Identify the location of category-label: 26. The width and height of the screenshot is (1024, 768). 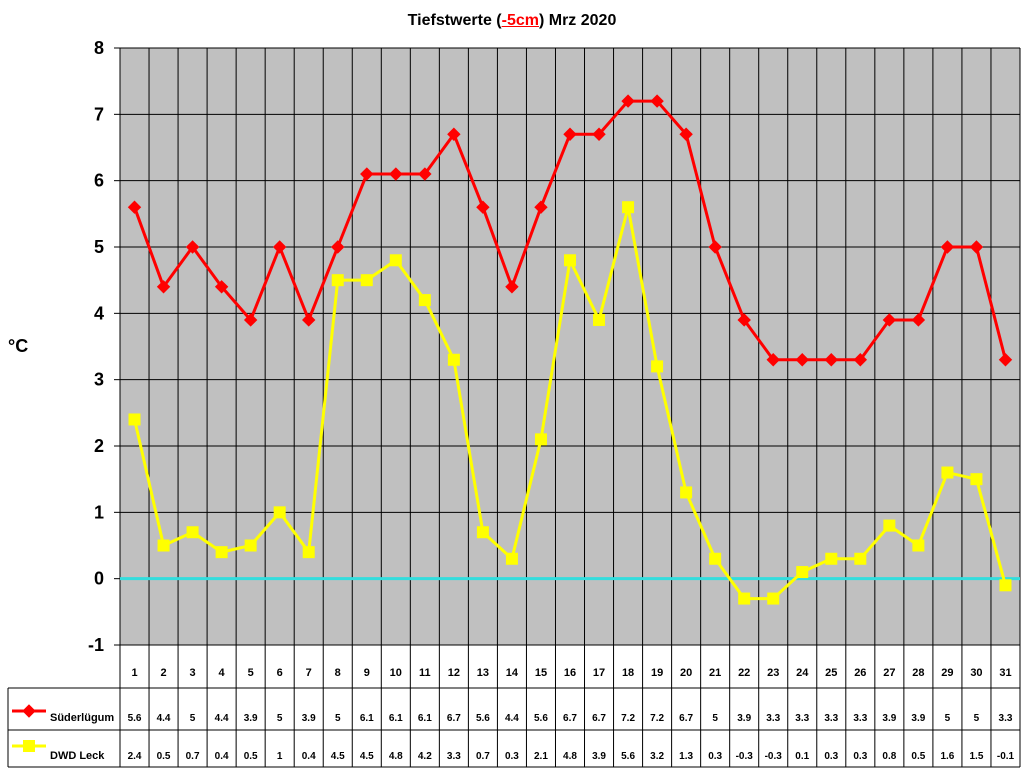
(860, 673).